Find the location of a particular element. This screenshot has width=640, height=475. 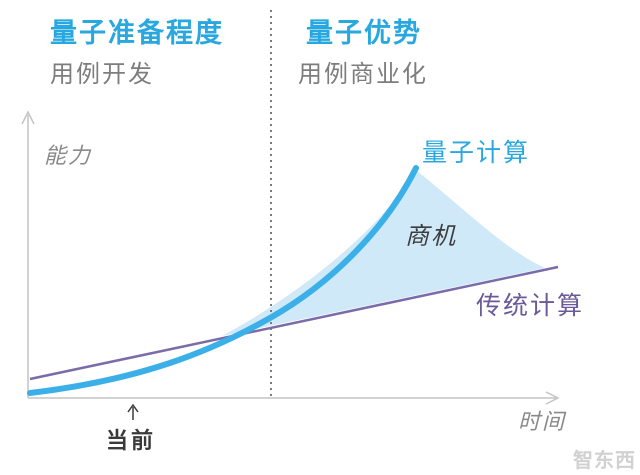

current-marker-arrow-icon is located at coordinates (133, 408).